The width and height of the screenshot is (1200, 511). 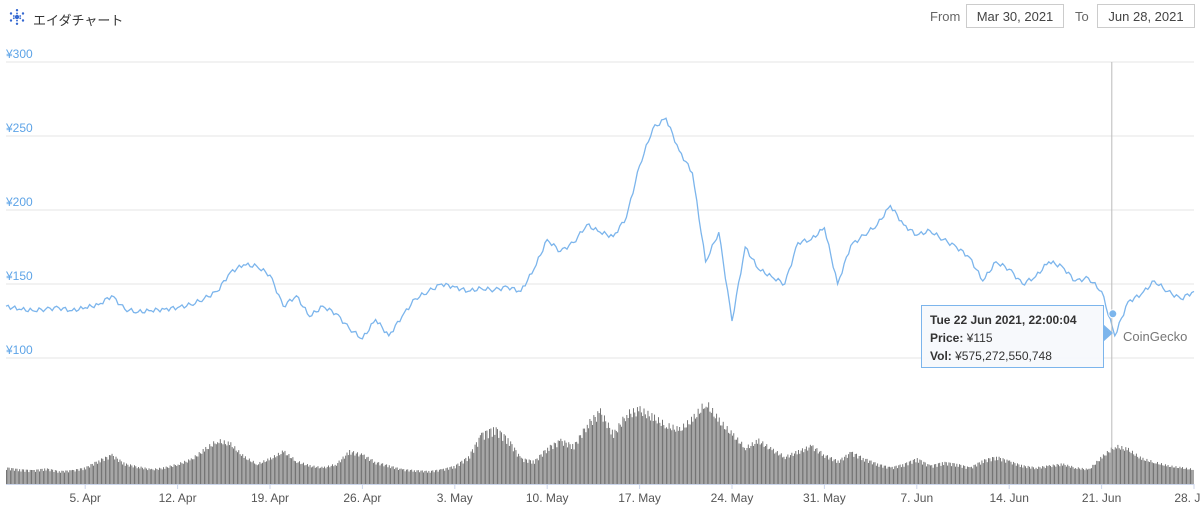 What do you see at coordinates (979, 338) in the screenshot?
I see `tooltip-price-value: ¥115` at bounding box center [979, 338].